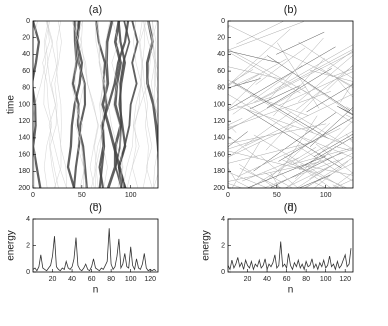  What do you see at coordinates (219, 188) in the screenshot?
I see `y-tick-label: 200` at bounding box center [219, 188].